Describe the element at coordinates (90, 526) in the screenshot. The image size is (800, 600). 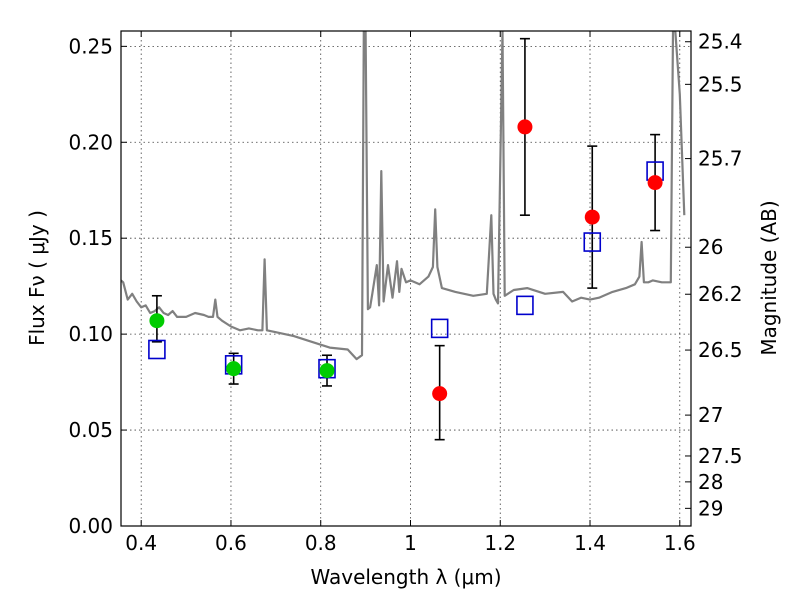
I see `y-tick-label: 0.00` at that location.